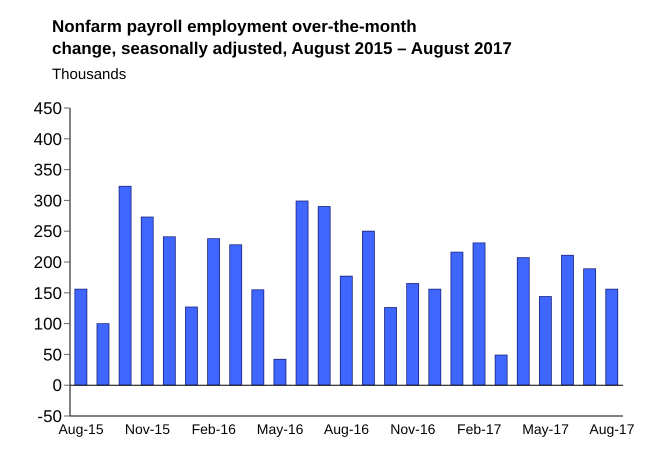  What do you see at coordinates (48, 324) in the screenshot?
I see `y-tick-label: 100` at bounding box center [48, 324].